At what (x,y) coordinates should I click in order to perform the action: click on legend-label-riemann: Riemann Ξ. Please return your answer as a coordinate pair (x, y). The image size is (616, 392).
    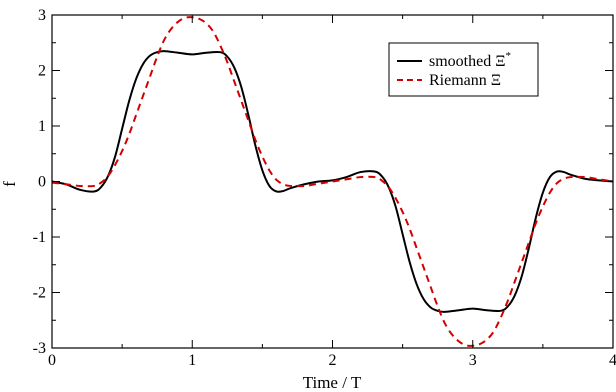
    Looking at the image, I should click on (465, 80).